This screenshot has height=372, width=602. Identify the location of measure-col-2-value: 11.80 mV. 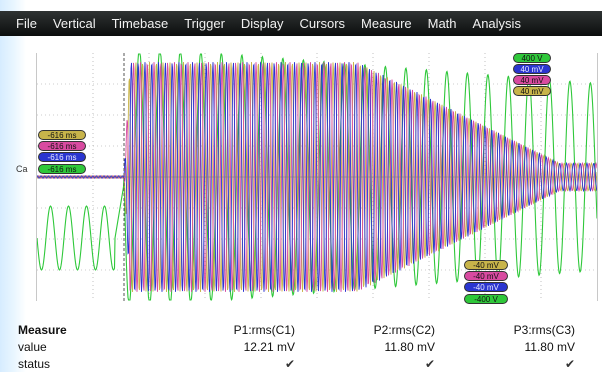
(409, 347).